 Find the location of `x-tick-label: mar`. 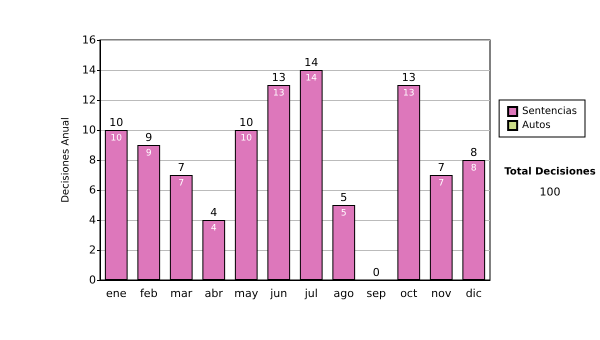

x-tick-label: mar is located at coordinates (181, 293).